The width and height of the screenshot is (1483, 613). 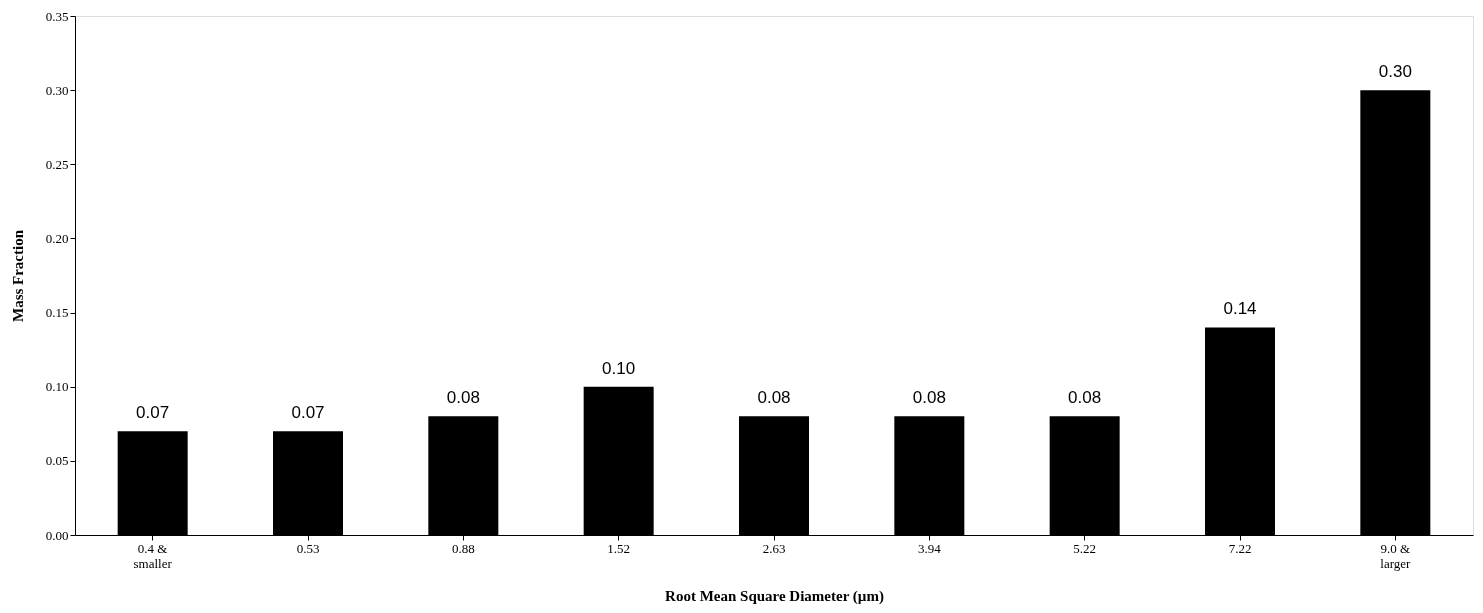 I want to click on x-axis-title: Root Mean Square Diameter (µm), so click(x=774, y=596).